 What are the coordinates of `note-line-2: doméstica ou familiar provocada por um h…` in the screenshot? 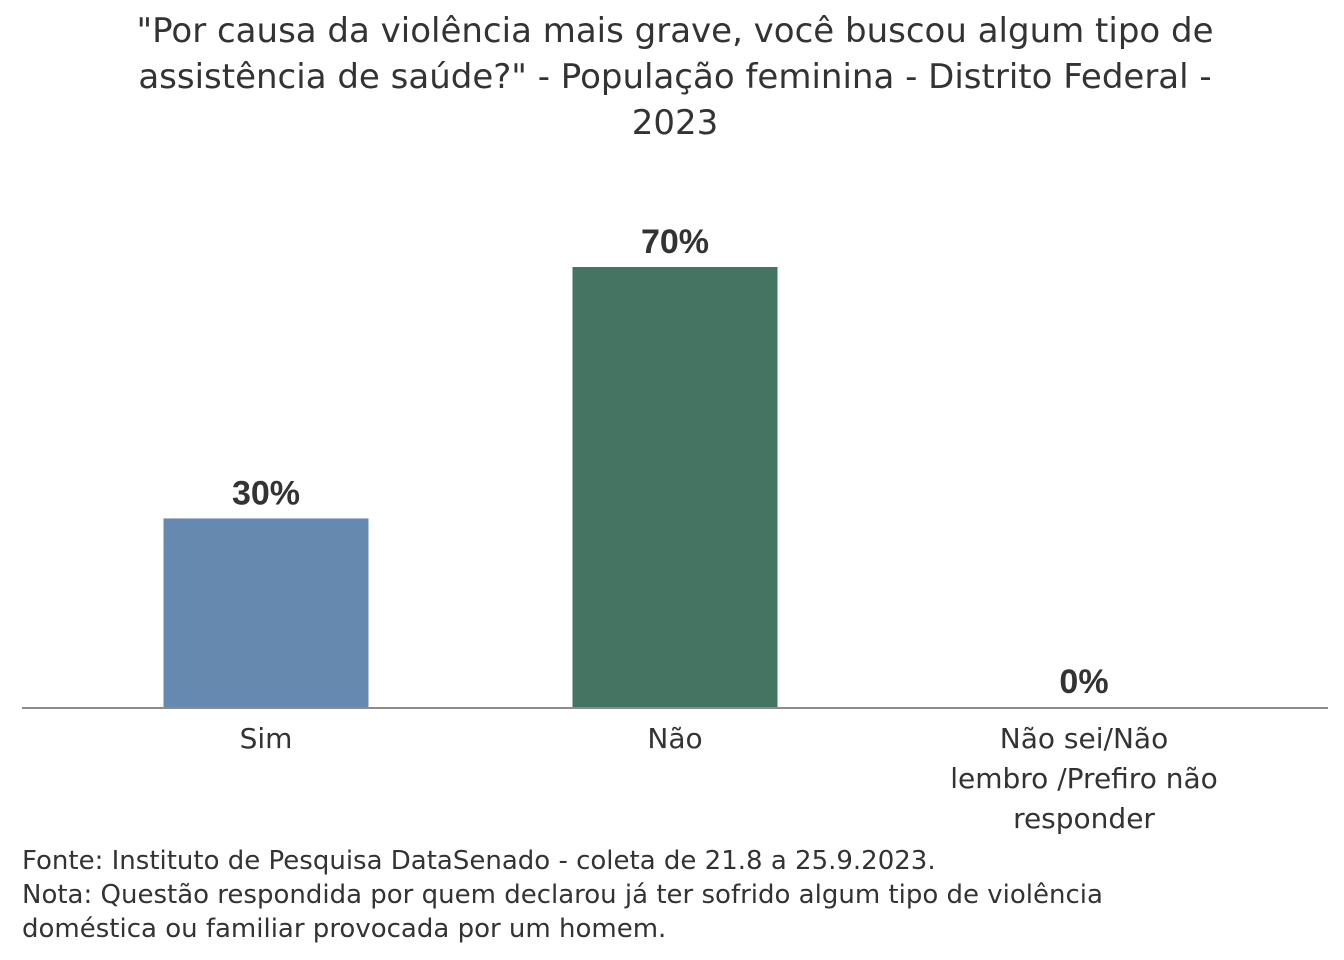 It's located at (344, 929).